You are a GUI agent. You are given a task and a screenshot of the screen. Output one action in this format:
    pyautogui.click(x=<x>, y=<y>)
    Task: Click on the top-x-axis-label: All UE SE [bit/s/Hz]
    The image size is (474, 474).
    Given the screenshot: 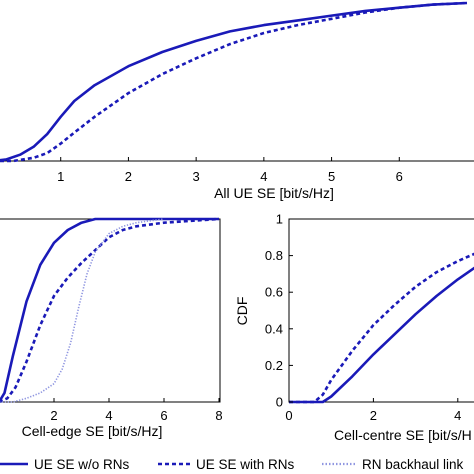 What is the action you would take?
    pyautogui.click(x=274, y=193)
    